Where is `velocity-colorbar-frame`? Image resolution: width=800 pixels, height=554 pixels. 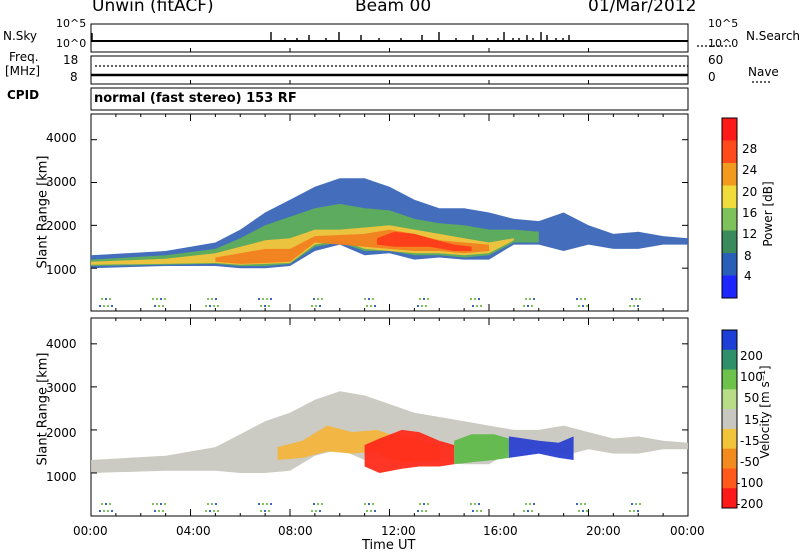
velocity-colorbar-frame is located at coordinates (729, 419).